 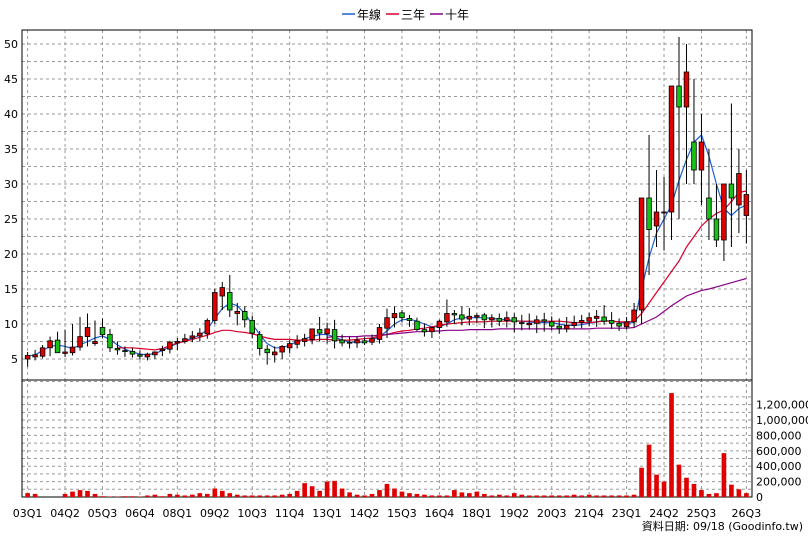 What do you see at coordinates (365, 513) in the screenshot?
I see `time-tick-label: 14Q2` at bounding box center [365, 513].